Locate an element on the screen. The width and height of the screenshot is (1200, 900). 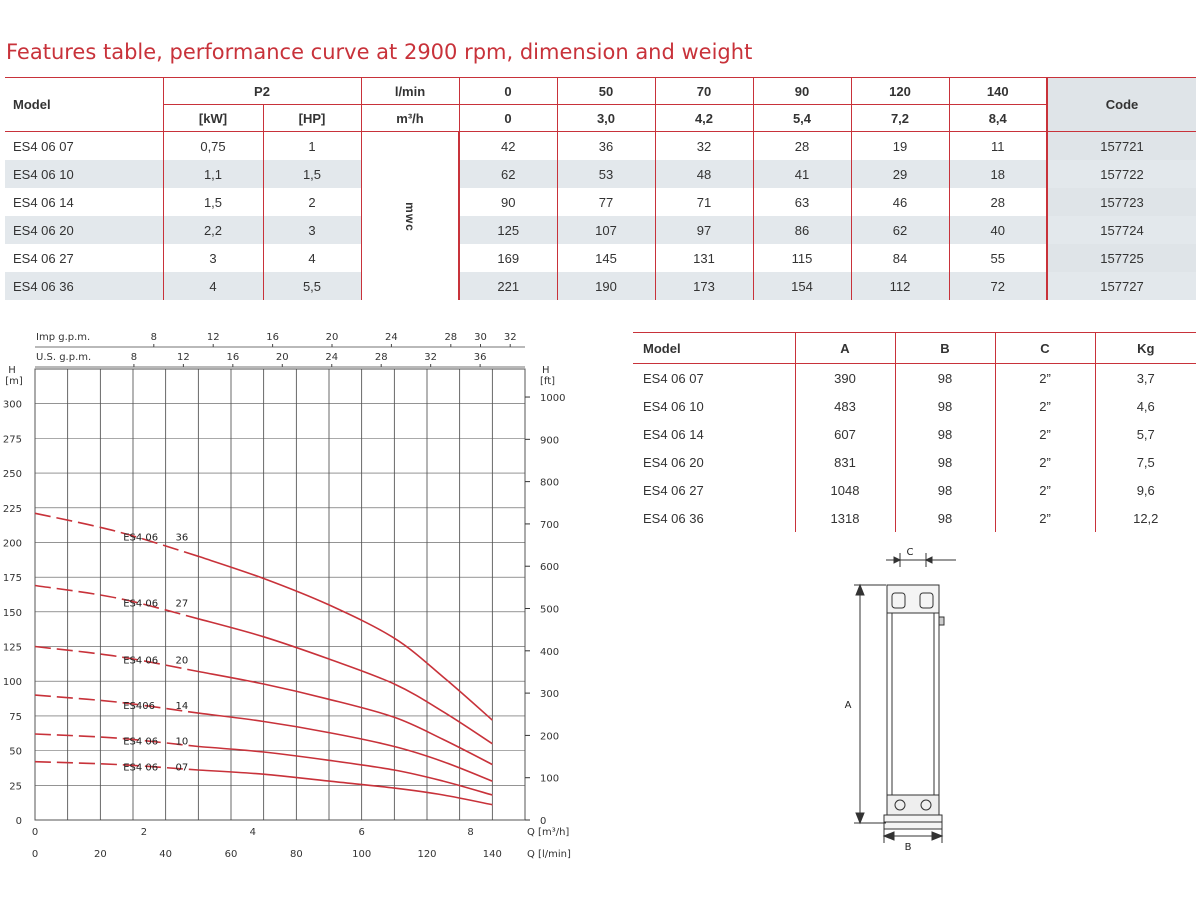
tick-label-q-m3h: 0 is located at coordinates (35, 832).